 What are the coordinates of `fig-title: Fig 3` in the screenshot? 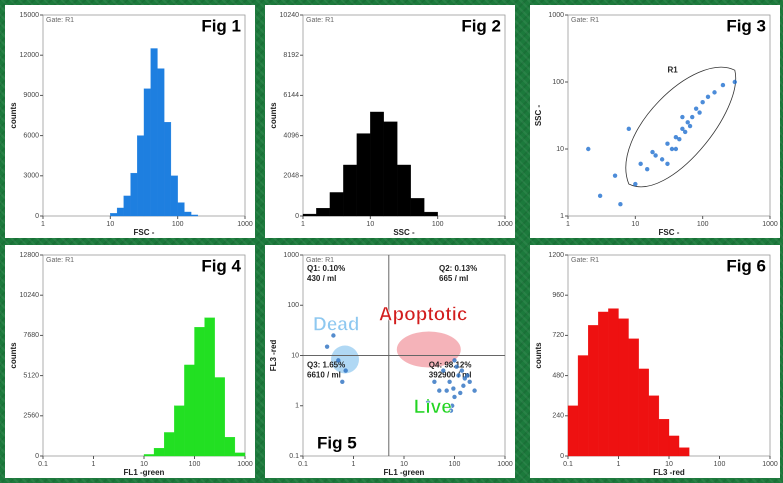 It's located at (746, 25).